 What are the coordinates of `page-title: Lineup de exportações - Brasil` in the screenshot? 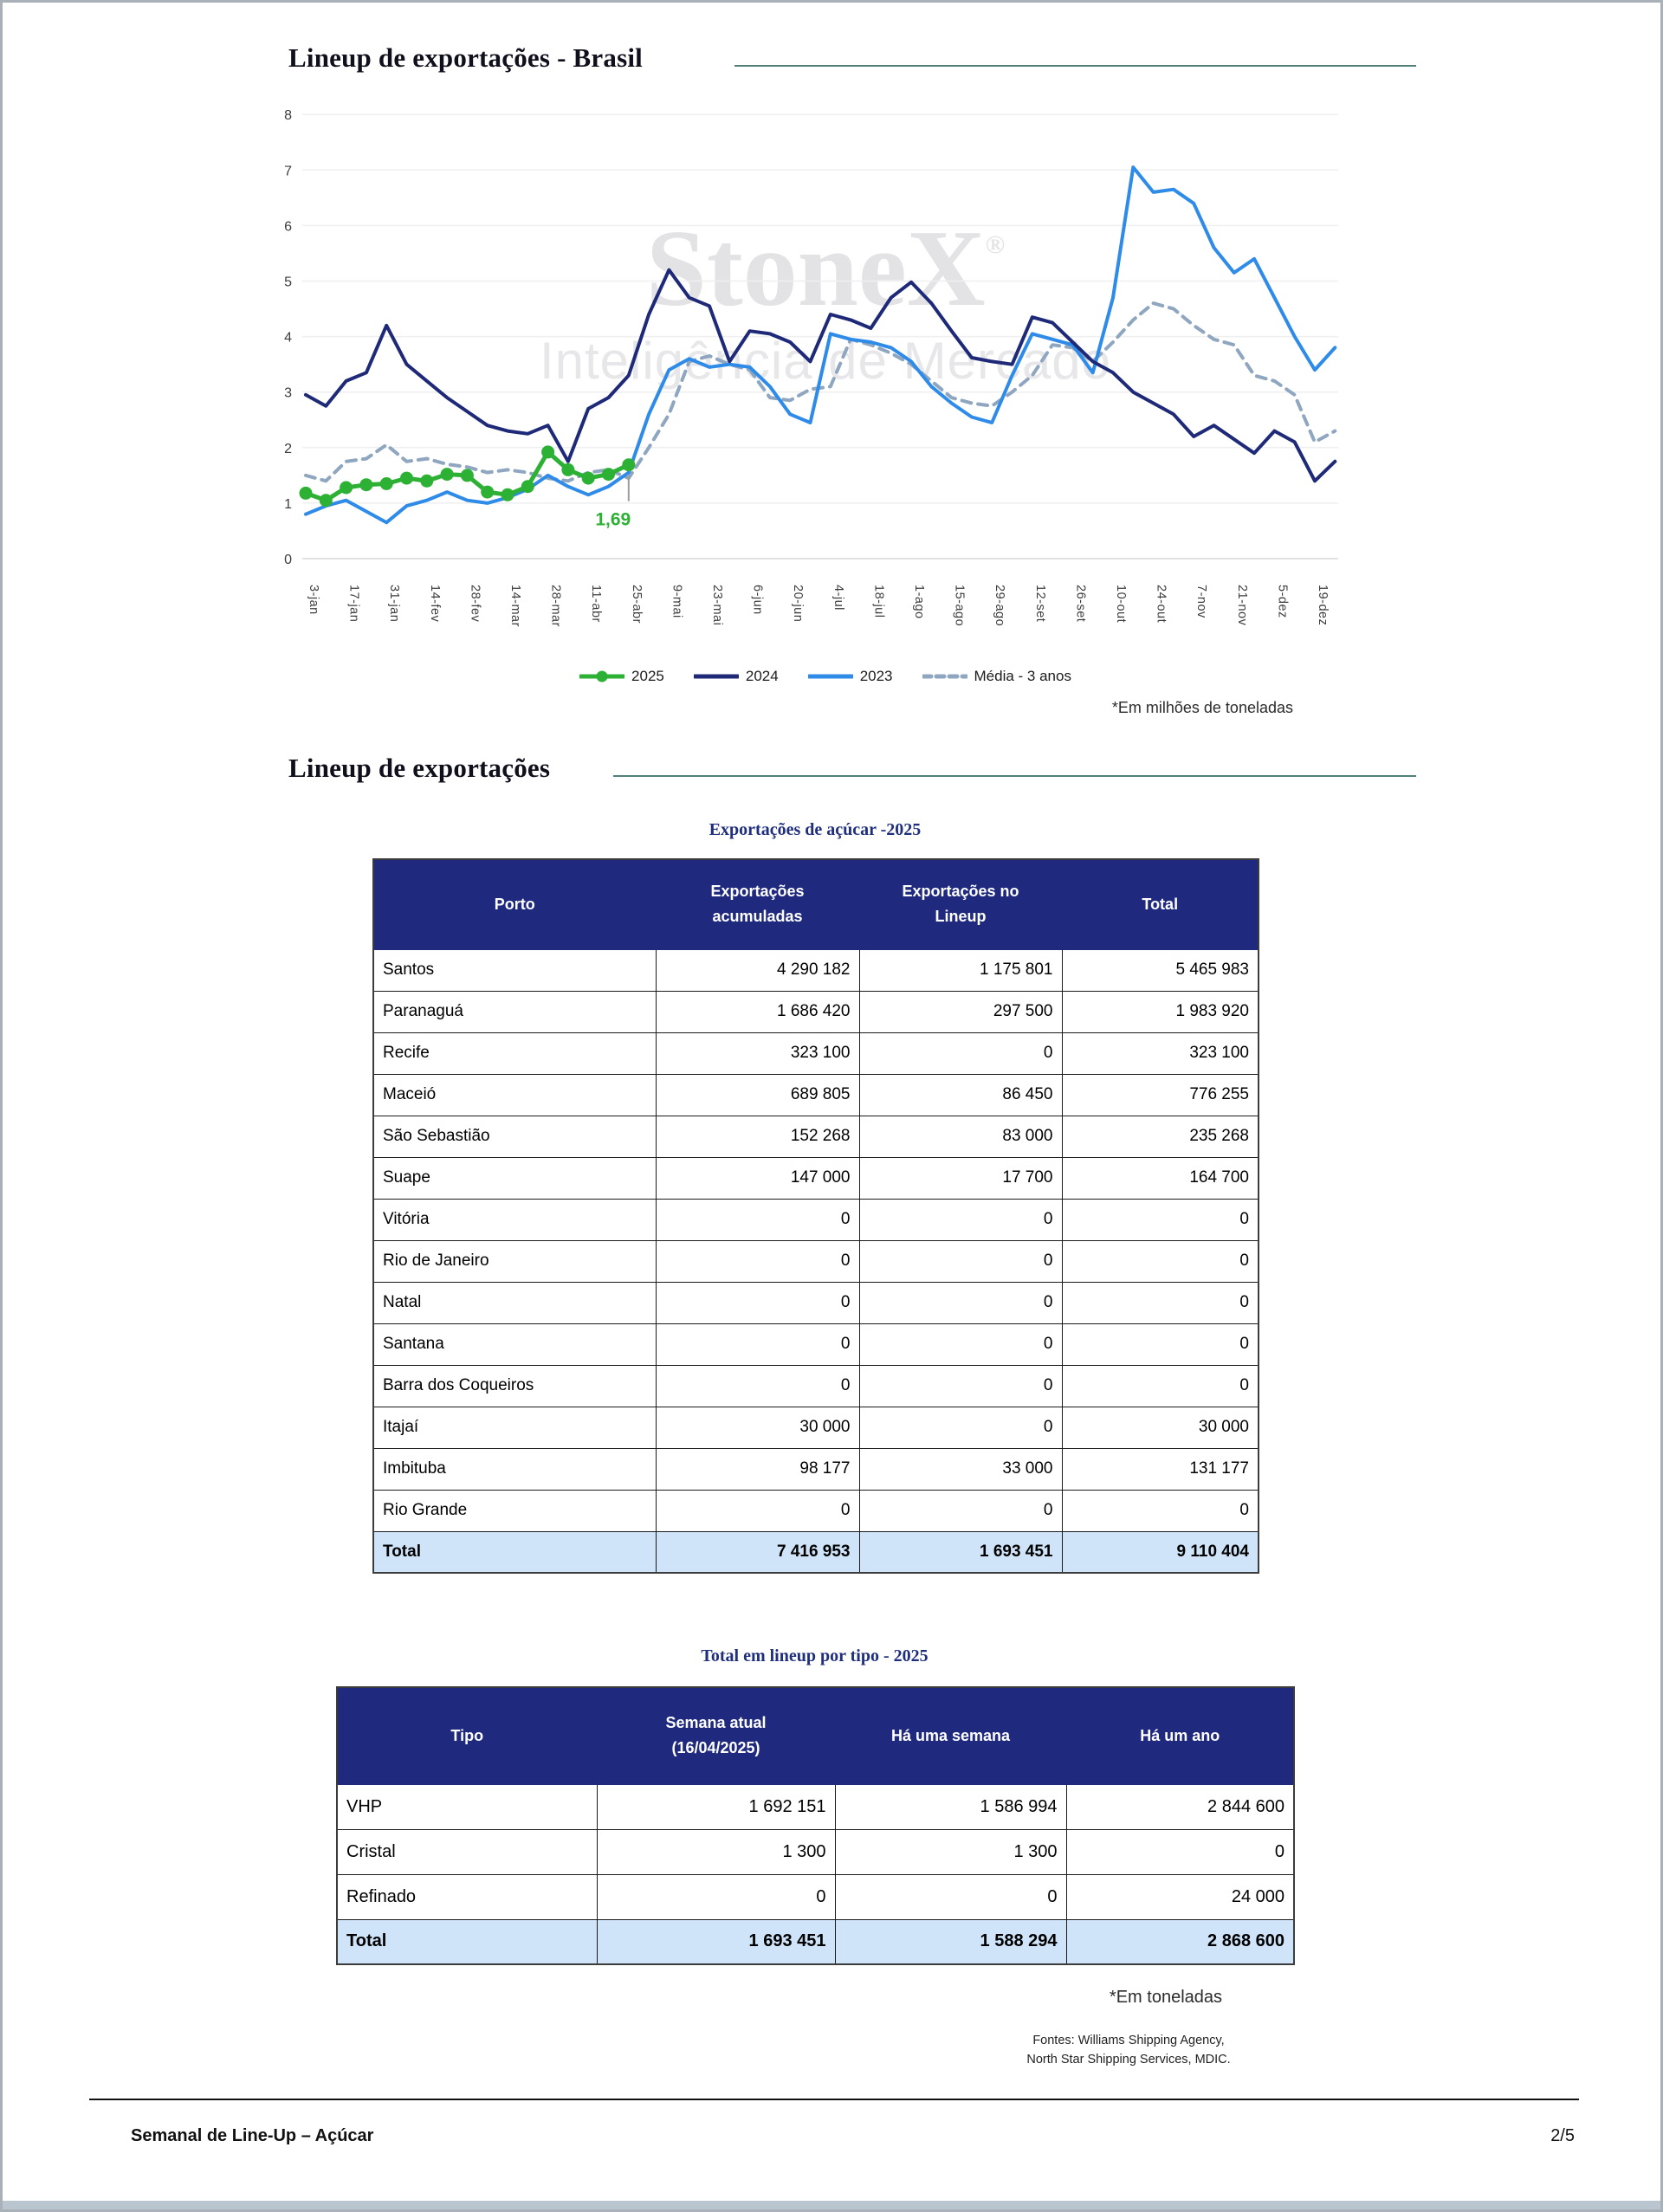 It's located at (466, 57).